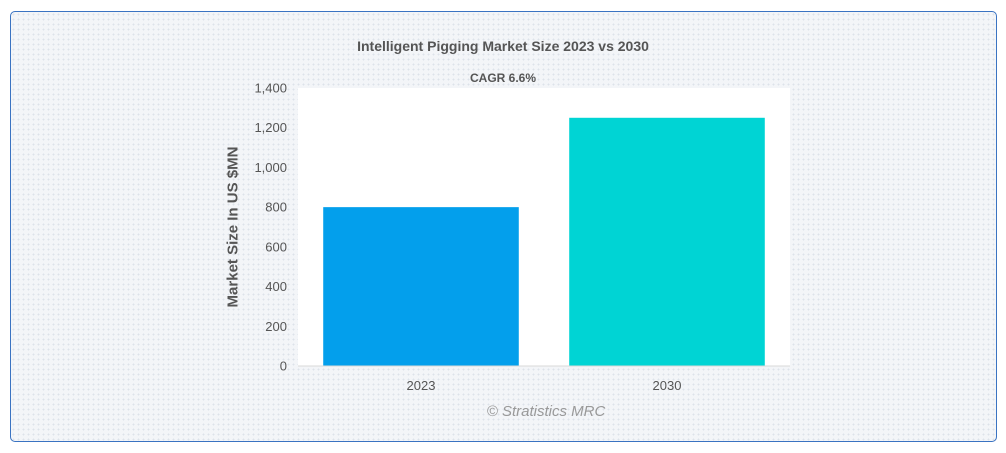 Image resolution: width=1006 pixels, height=453 pixels. What do you see at coordinates (667, 385) in the screenshot?
I see `x-tick-label: 2030` at bounding box center [667, 385].